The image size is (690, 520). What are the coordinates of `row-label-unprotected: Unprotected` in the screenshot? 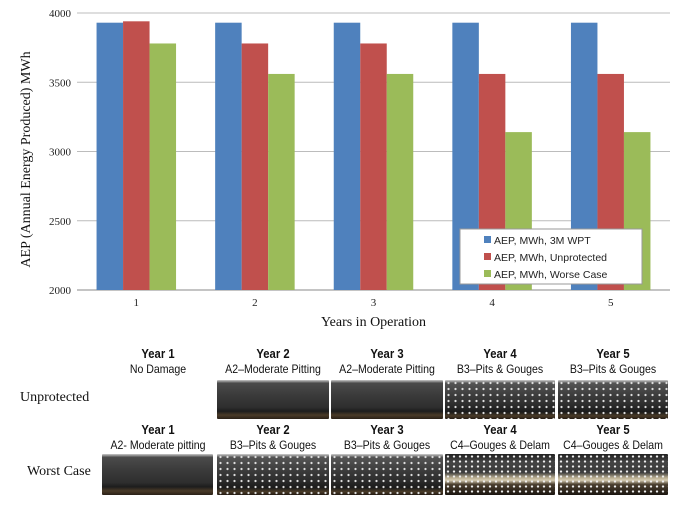 It's located at (55, 397).